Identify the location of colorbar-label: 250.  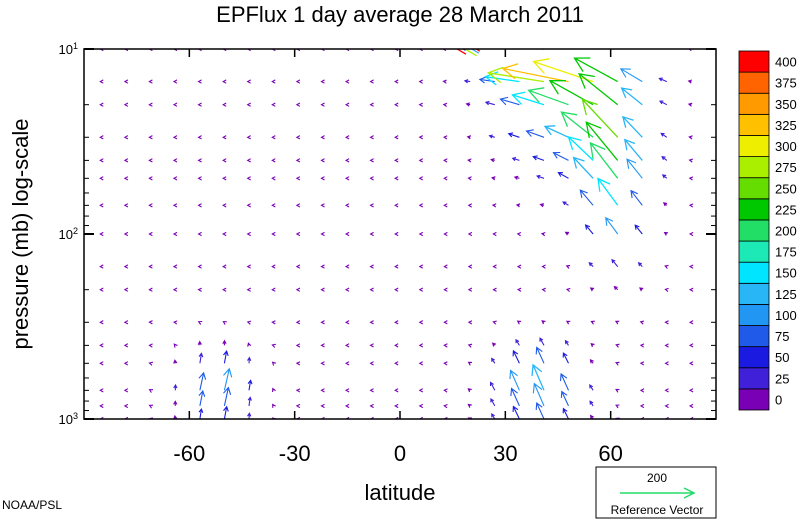
(786, 188).